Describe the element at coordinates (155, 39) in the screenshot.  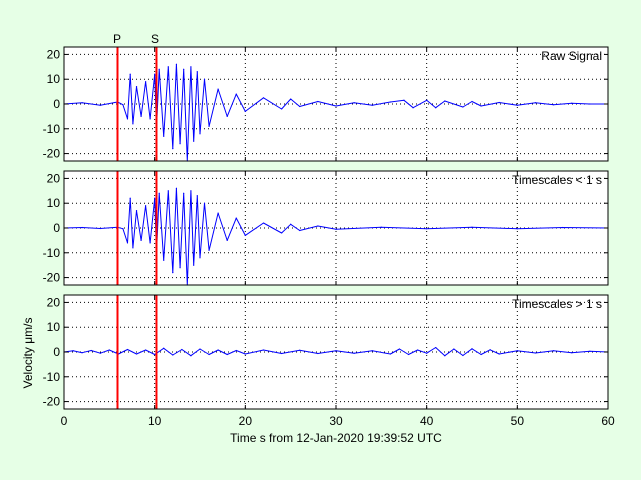
I see `phase-label-s: S` at that location.